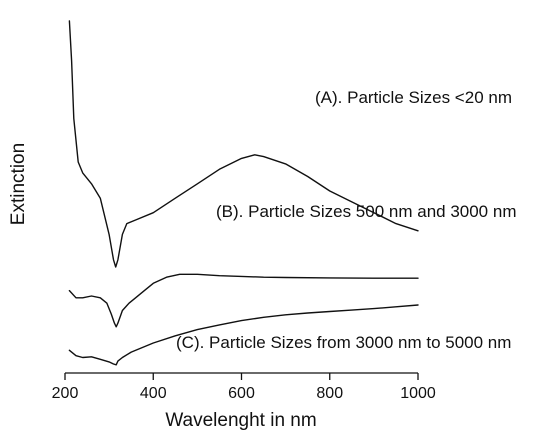 The height and width of the screenshot is (436, 546). I want to click on x-tick-label: 200, so click(65, 393).